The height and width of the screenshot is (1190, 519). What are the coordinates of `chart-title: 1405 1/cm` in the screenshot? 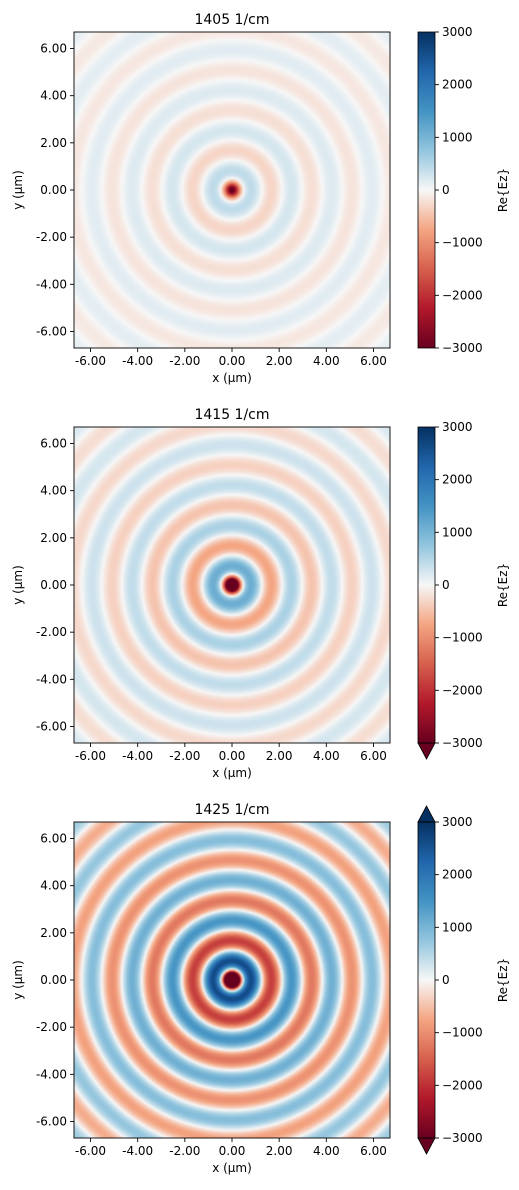 It's located at (231, 20).